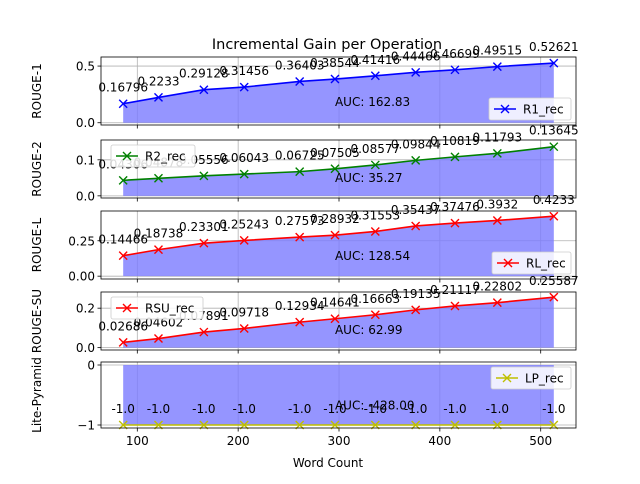 This screenshot has height=484, width=640. Describe the element at coordinates (300, 306) in the screenshot. I see `data-label: 0.12934` at that location.